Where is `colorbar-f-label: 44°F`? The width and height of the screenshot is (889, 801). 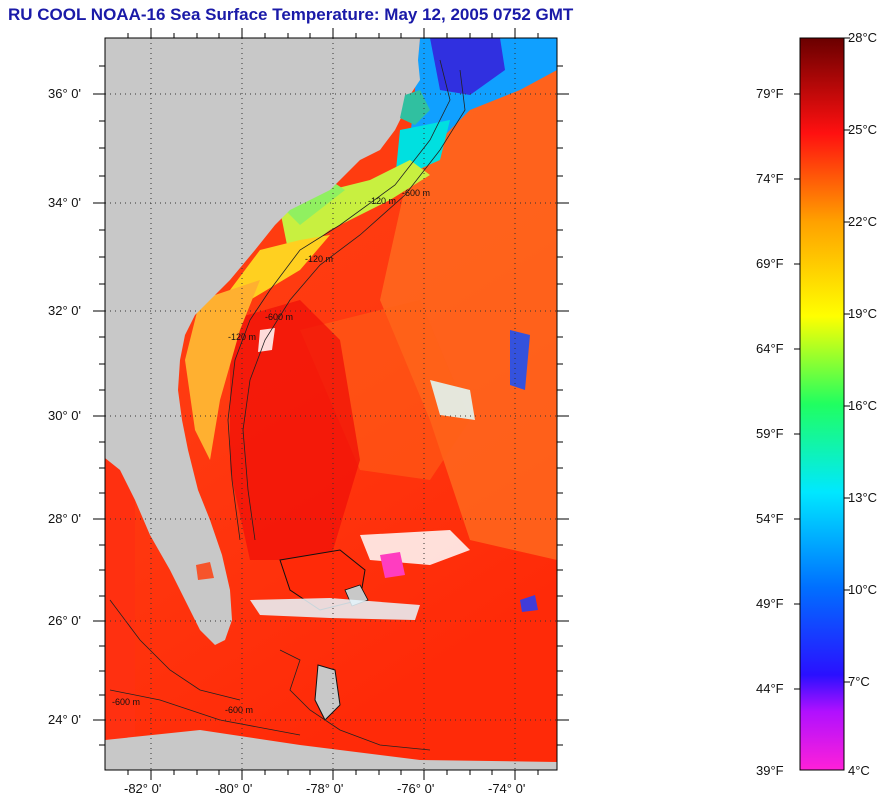 colorbar-f-label: 44°F is located at coordinates (770, 688).